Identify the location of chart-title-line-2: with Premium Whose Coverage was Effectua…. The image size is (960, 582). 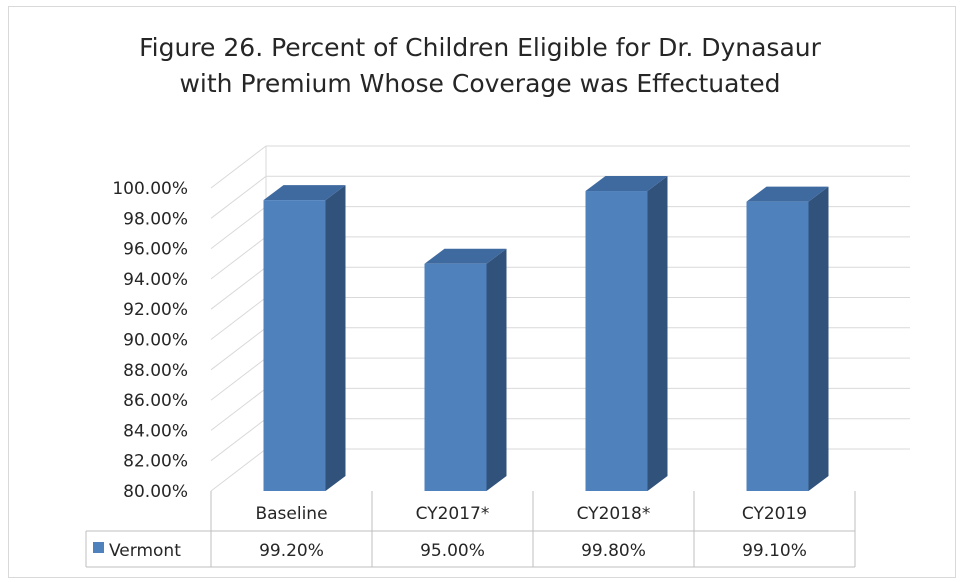
(480, 83).